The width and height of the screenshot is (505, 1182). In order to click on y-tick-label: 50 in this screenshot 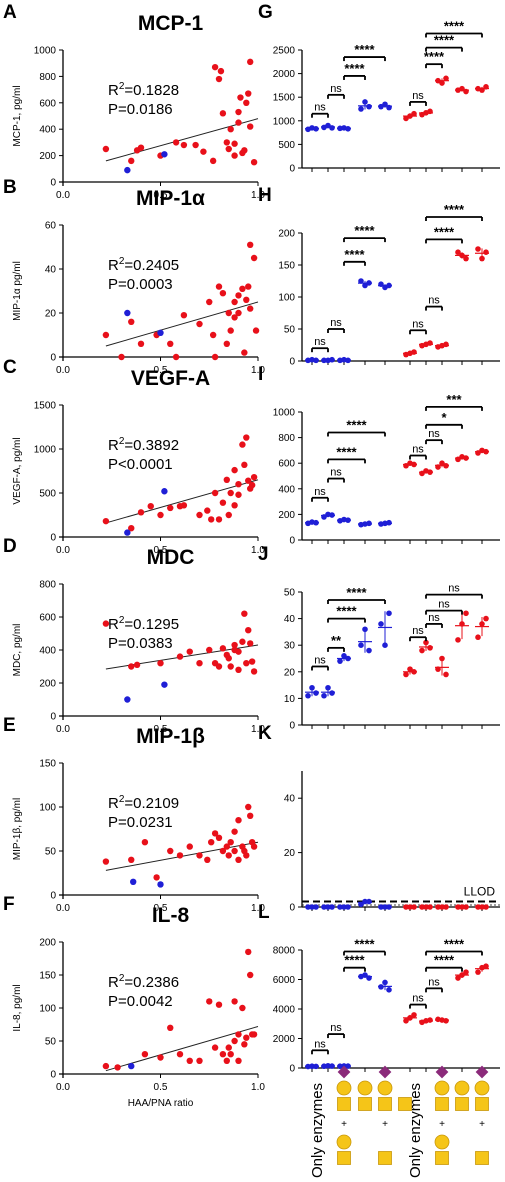, I will do `click(51, 1042)`.